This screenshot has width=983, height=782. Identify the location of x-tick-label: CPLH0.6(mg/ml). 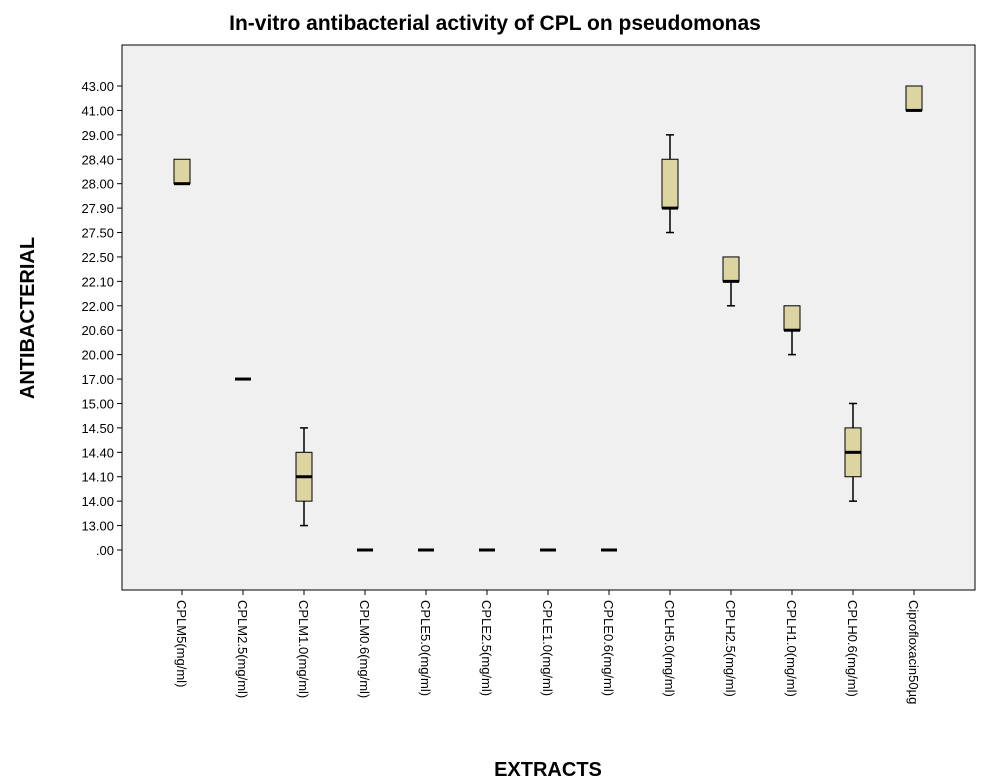
(852, 648).